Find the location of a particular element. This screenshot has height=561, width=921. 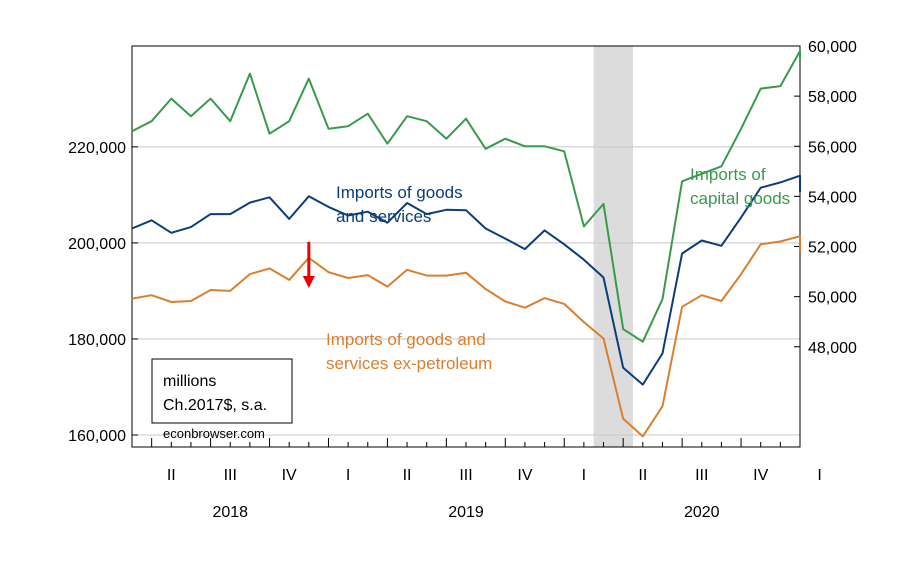

recession-shading-layer is located at coordinates (613, 246).